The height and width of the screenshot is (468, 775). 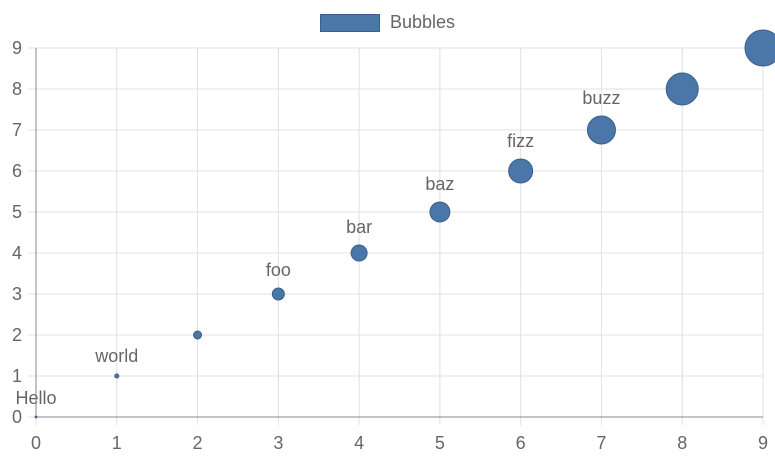 I want to click on y-tick-label: 1, so click(x=17, y=376).